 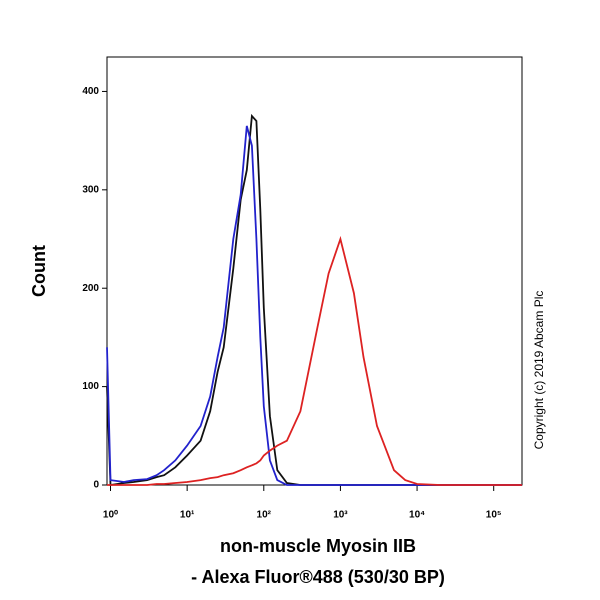 What do you see at coordinates (318, 546) in the screenshot?
I see `x-axis-label: non-muscle Myosin IIB` at bounding box center [318, 546].